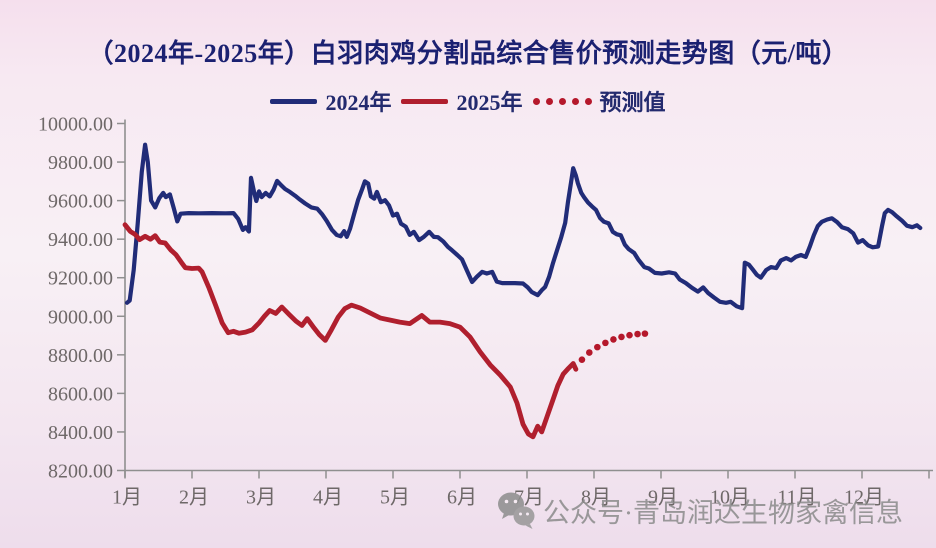 This screenshot has width=936, height=548. I want to click on chart-legend: 2024年 2025年 预测值, so click(468, 101).